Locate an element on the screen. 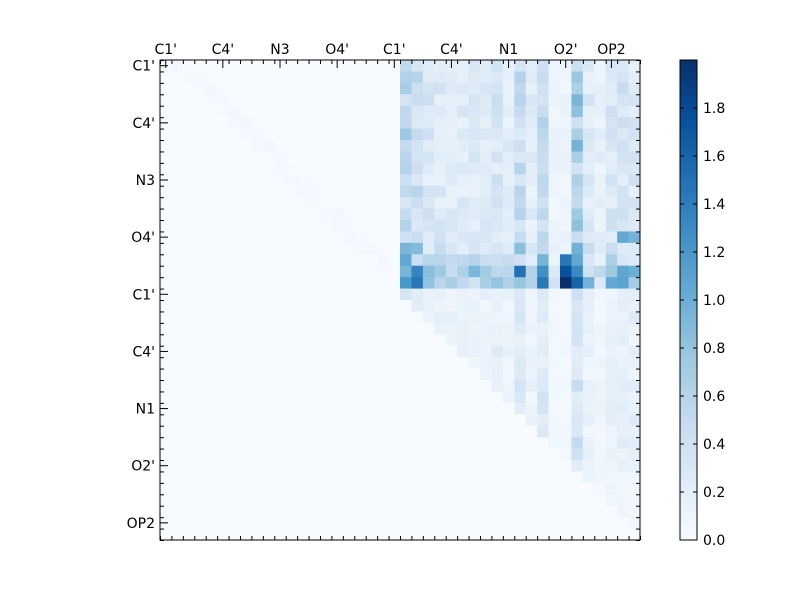 Image resolution: width=800 pixels, height=600 pixels. colorbar-tick-label: 1.4 is located at coordinates (714, 205).